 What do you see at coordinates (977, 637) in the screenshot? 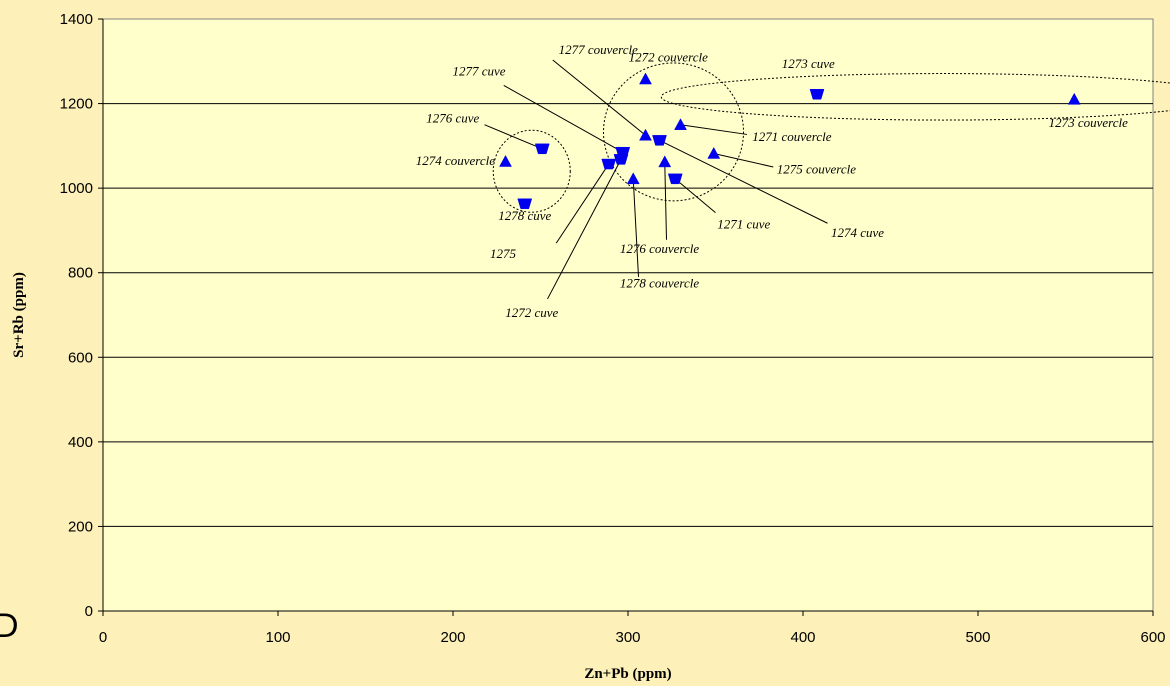
I see `x-tick-label: 500` at bounding box center [977, 637].